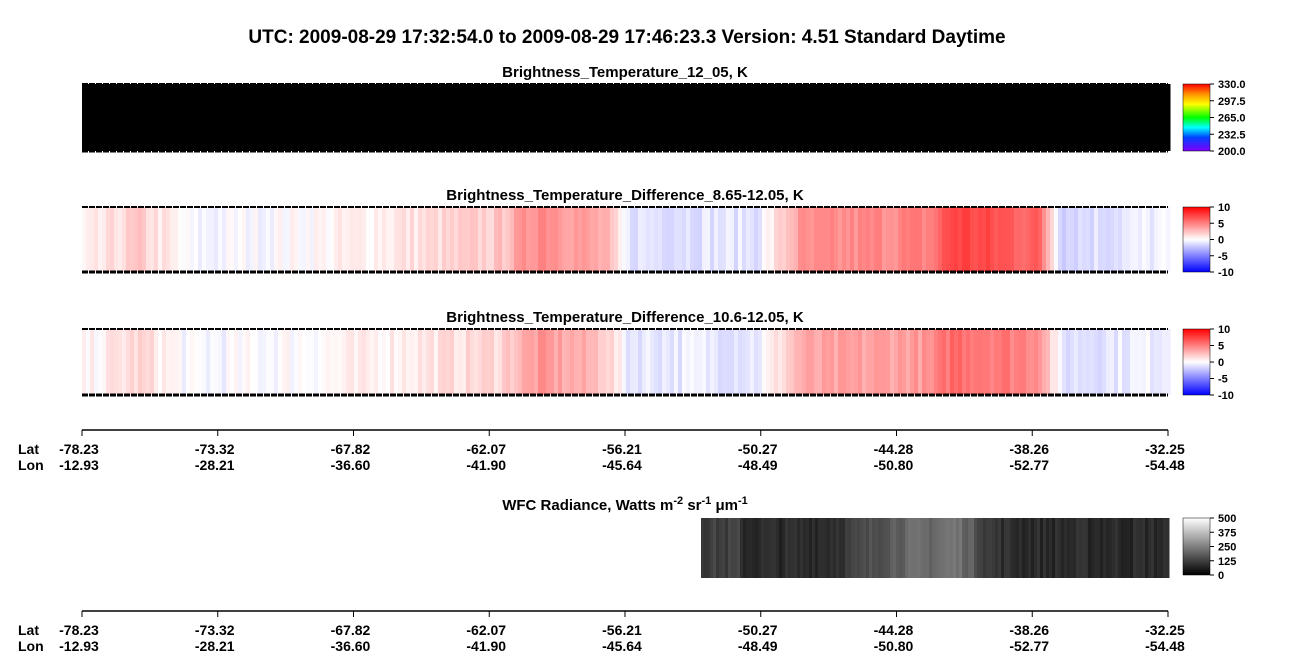 The image size is (1300, 672). Describe the element at coordinates (1226, 396) in the screenshot. I see `colorbar-label: -10` at that location.